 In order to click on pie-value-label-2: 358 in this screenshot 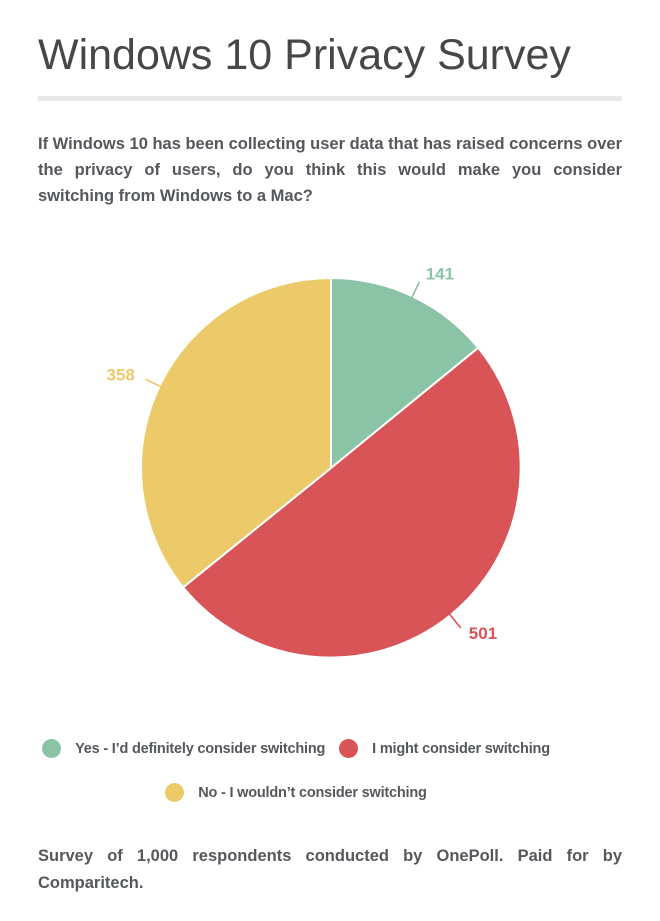, I will do `click(121, 375)`.